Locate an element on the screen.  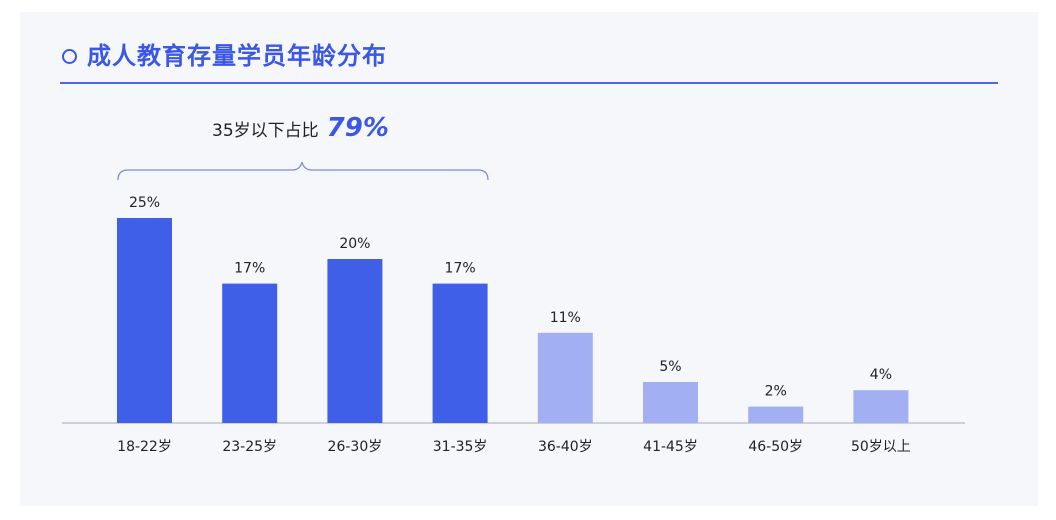
category-label-7: 46-50岁 is located at coordinates (775, 447).